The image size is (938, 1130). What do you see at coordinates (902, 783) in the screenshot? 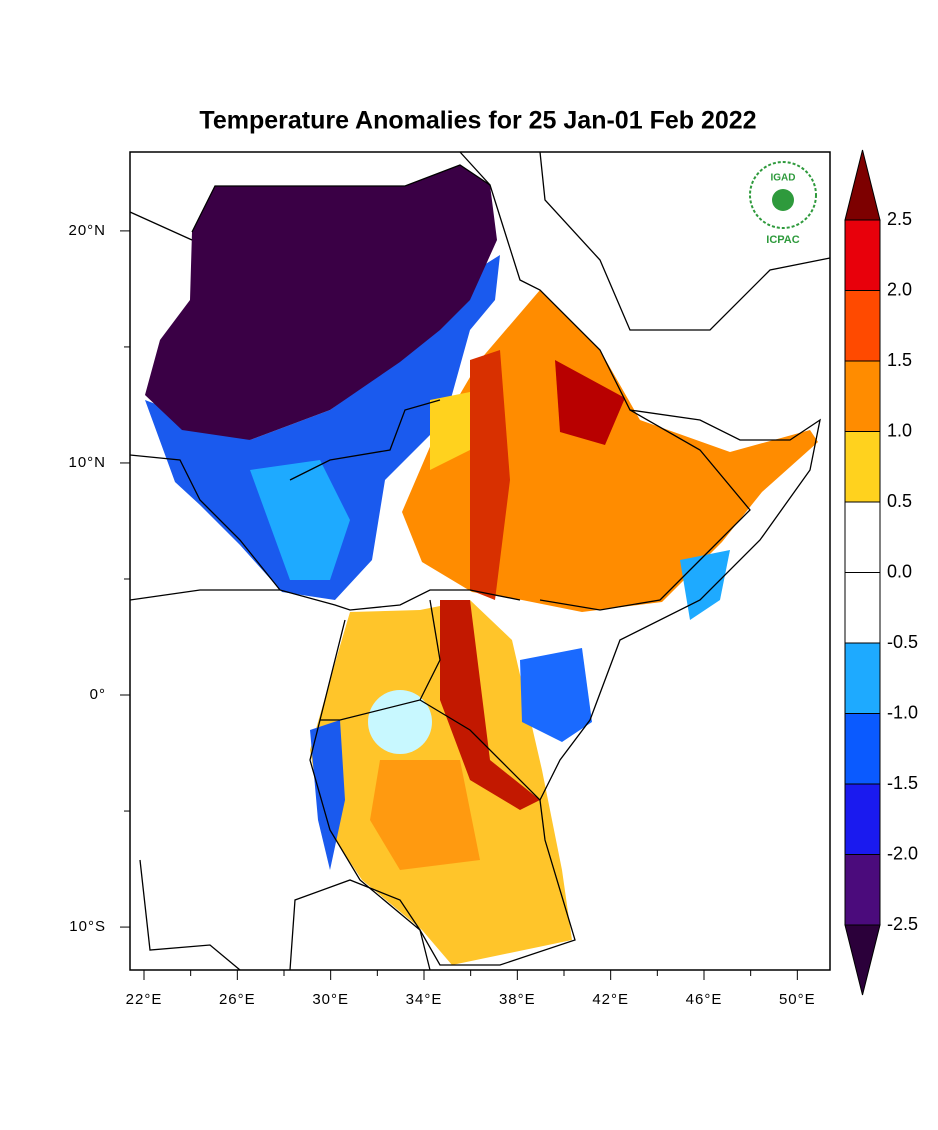
I see `colorbar-label: -1.5` at bounding box center [902, 783].